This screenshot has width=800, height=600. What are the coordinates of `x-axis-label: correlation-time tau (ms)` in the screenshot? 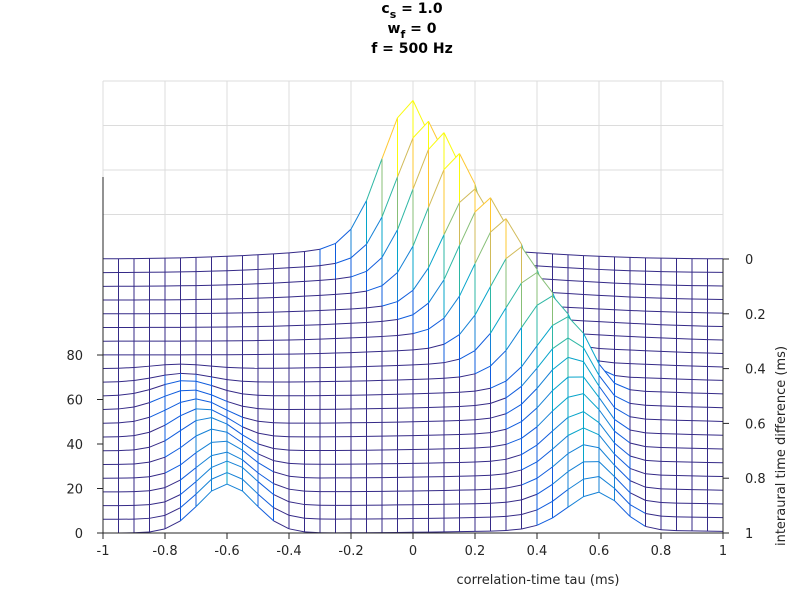 It's located at (538, 580).